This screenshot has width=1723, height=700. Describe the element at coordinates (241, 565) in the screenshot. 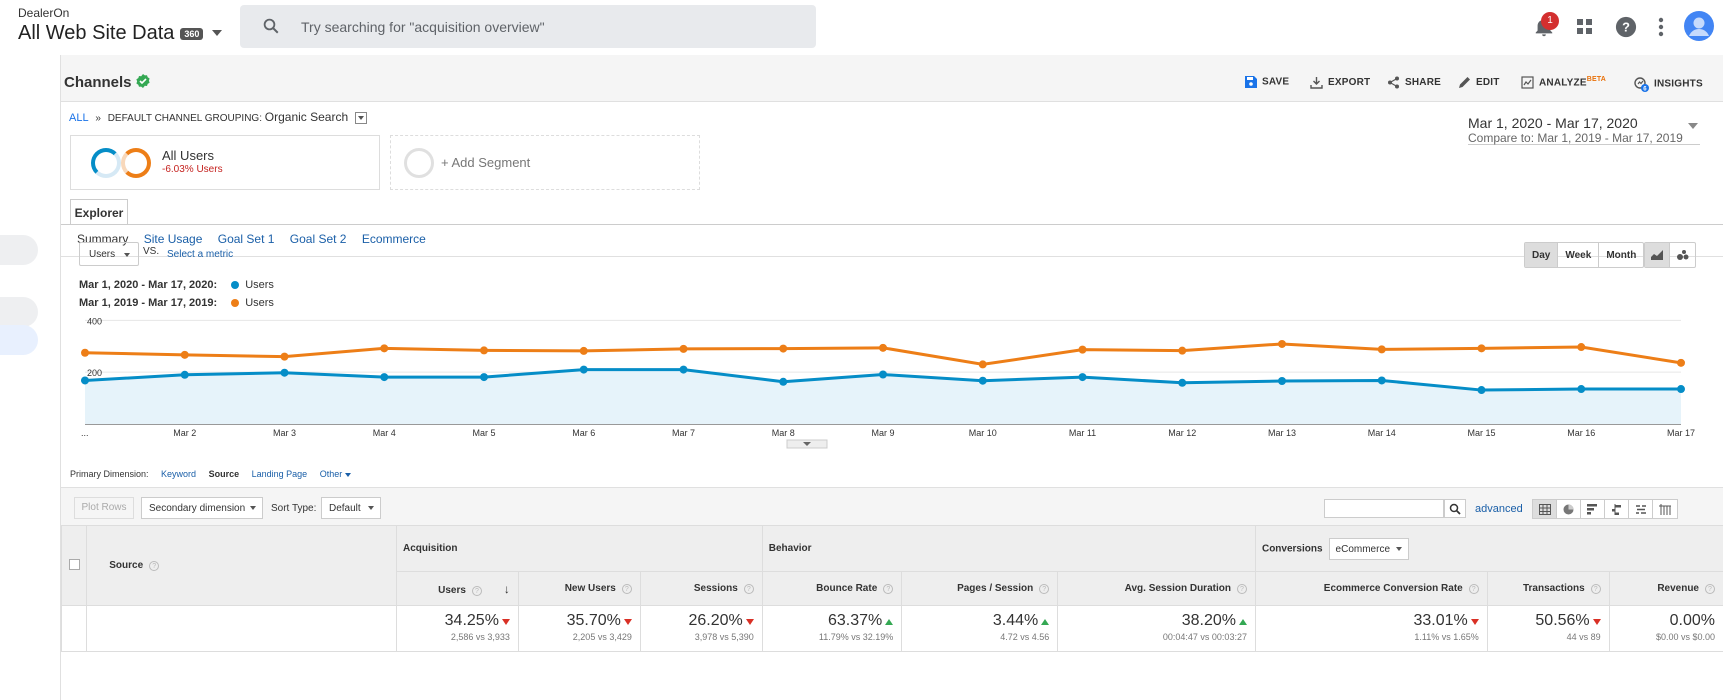

I see `source-column-header: Source?` at that location.